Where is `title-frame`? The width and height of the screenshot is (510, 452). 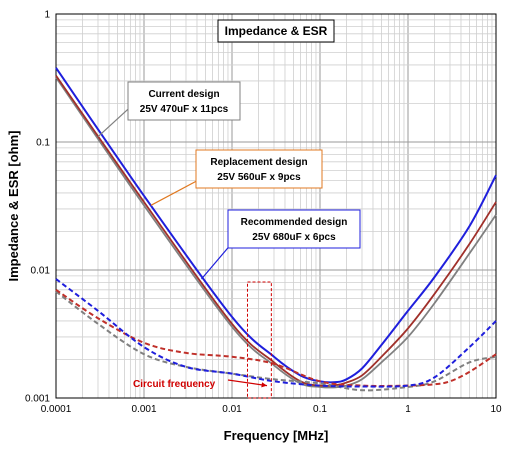 title-frame is located at coordinates (276, 31).